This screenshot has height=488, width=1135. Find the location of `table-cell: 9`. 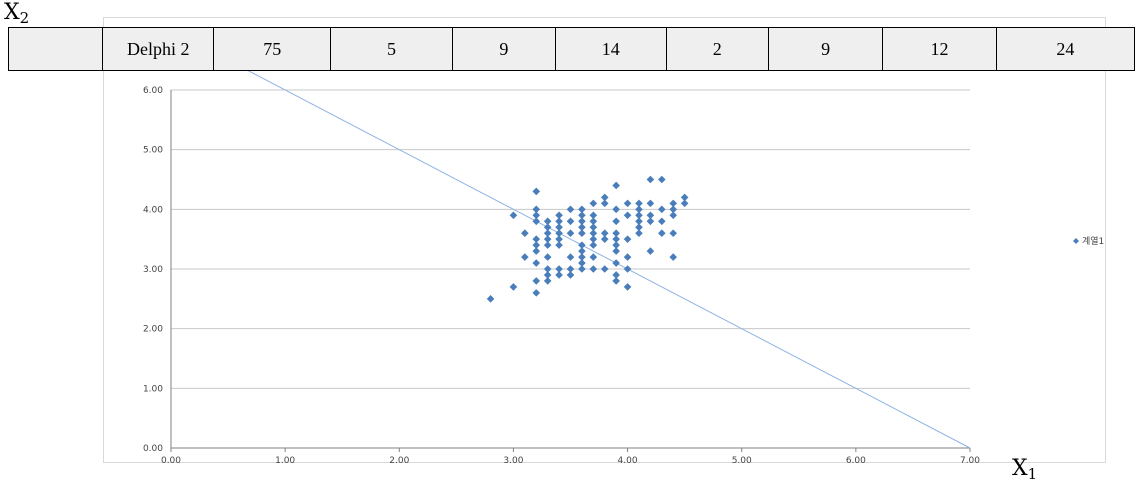

table-cell: 9 is located at coordinates (504, 49).